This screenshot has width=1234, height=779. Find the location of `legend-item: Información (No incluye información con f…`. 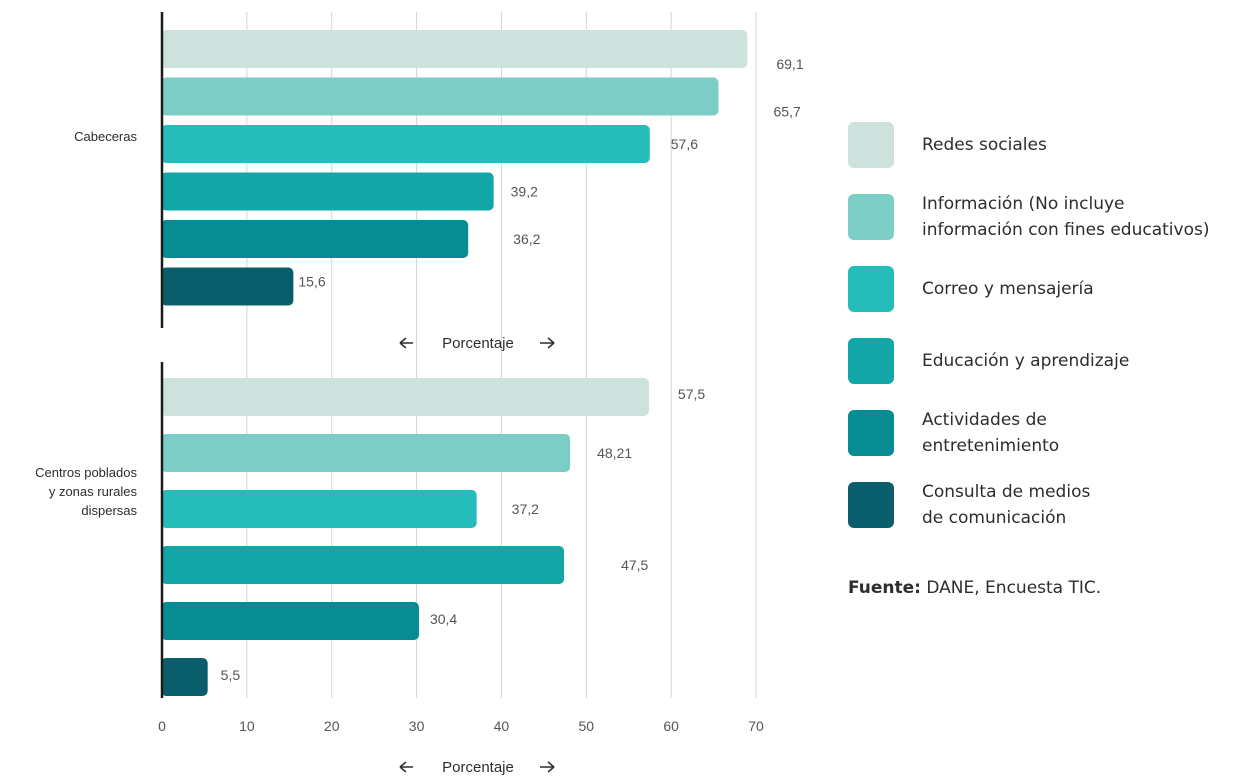

legend-item: Información (No incluye información con f… is located at coordinates (1041, 226).